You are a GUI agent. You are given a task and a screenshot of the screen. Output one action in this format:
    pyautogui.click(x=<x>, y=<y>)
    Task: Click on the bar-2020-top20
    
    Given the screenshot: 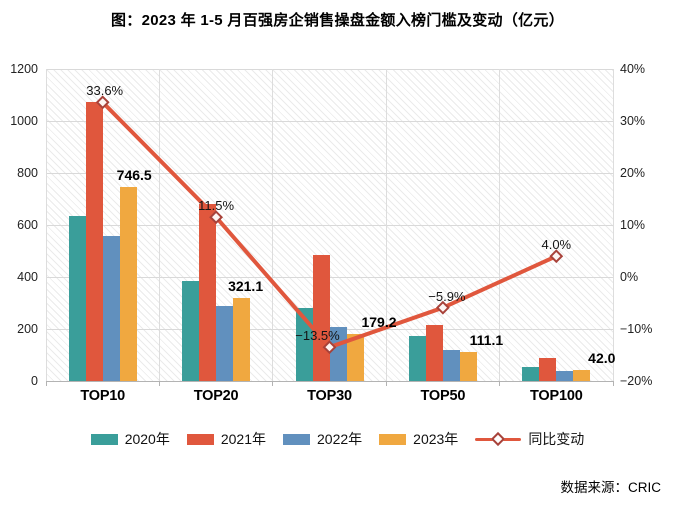 What is the action you would take?
    pyautogui.click(x=191, y=330)
    